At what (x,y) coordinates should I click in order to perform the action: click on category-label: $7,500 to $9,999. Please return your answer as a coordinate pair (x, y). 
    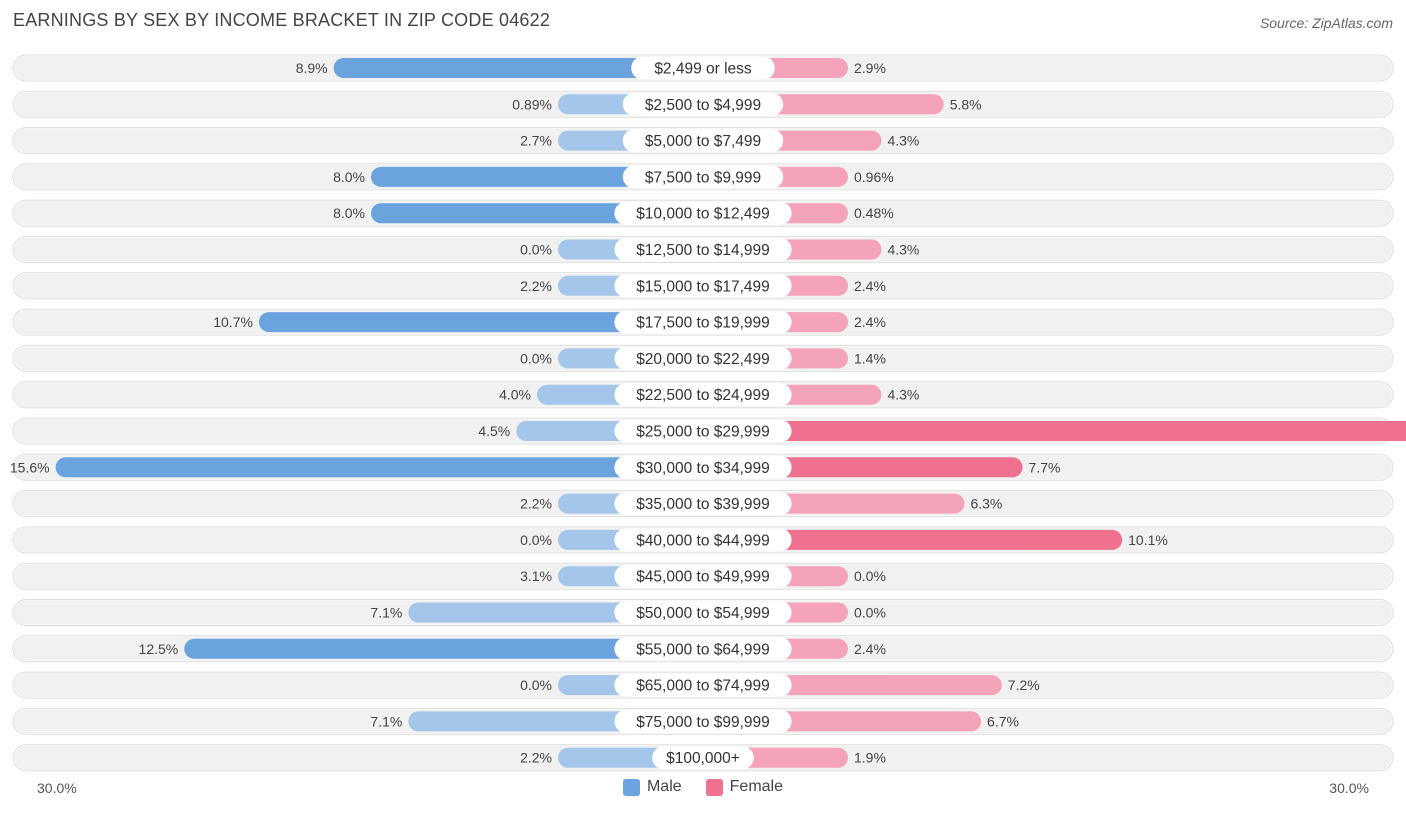
    Looking at the image, I should click on (703, 177).